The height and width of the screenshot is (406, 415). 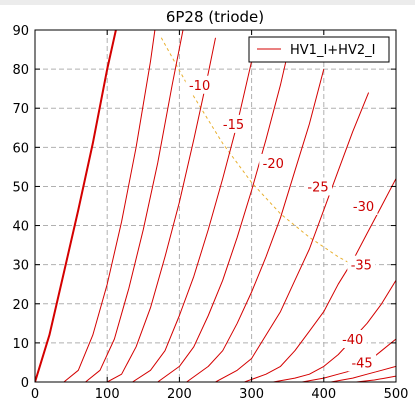 I want to click on x-tick-label: 500, so click(x=396, y=394).